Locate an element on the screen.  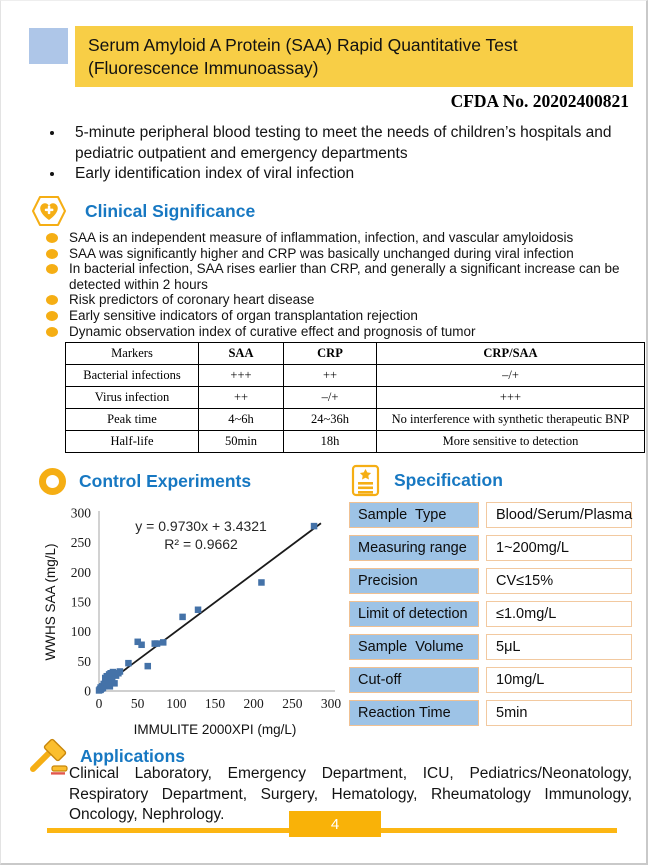
control-experiments-title: Control Experiments is located at coordinates (165, 481).